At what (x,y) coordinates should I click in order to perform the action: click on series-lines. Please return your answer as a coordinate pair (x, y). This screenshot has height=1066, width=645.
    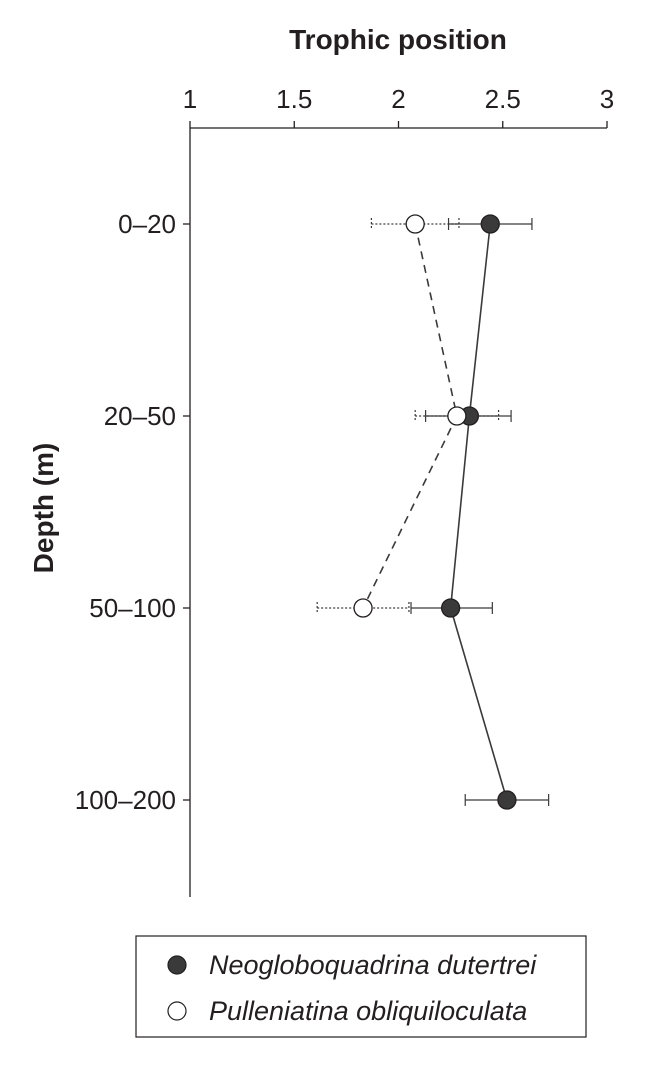
    Looking at the image, I should click on (435, 512).